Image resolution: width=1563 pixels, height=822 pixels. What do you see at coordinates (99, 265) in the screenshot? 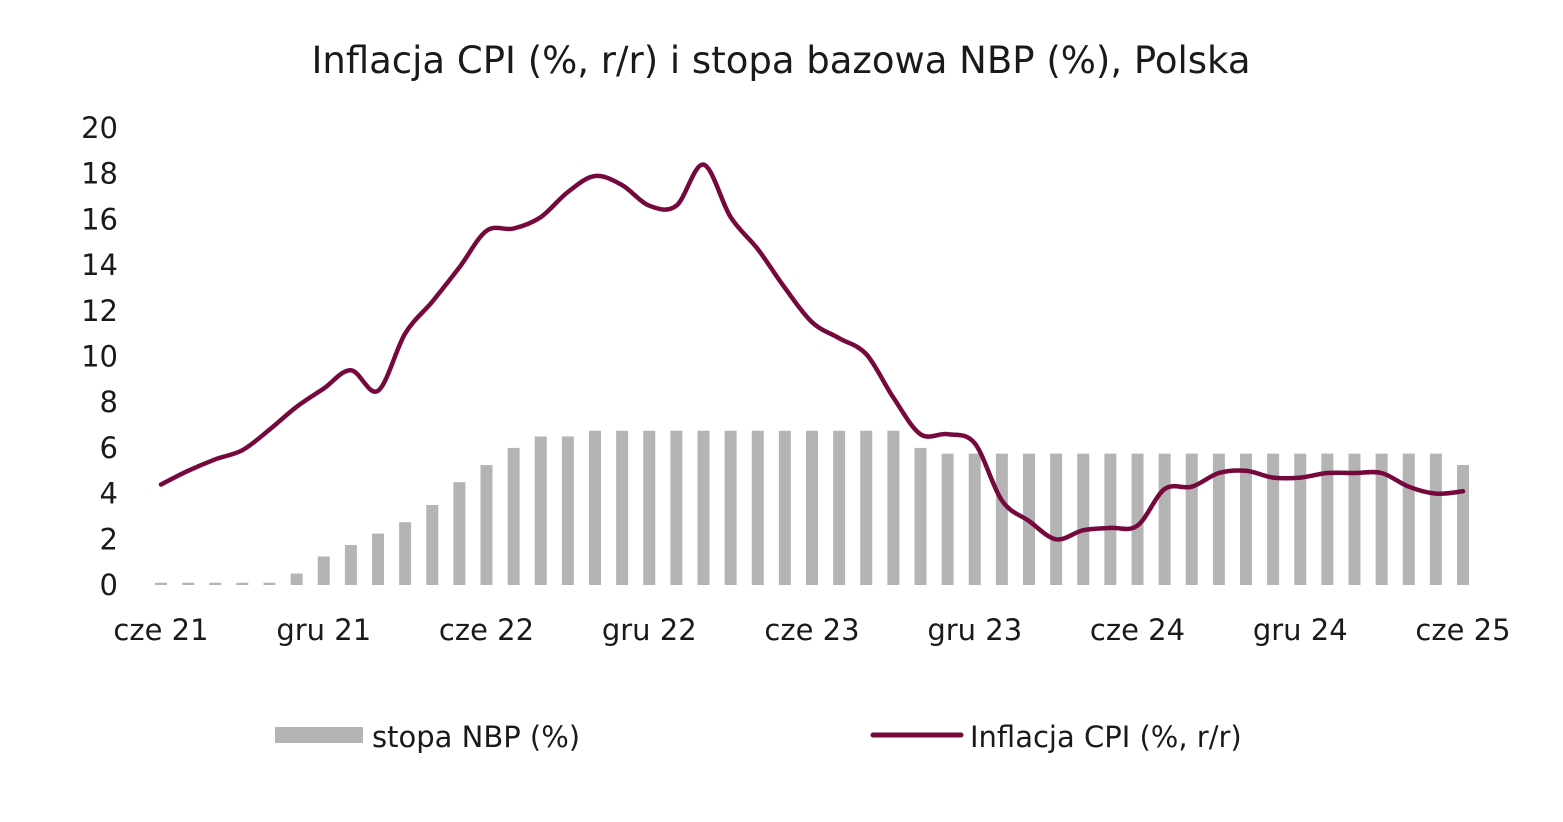
I see `y-tick-label: 14` at bounding box center [99, 265].